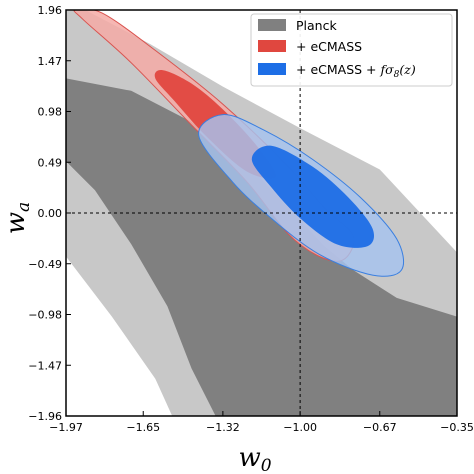  I want to click on y-tick-label: −1.96, so click(45, 416).